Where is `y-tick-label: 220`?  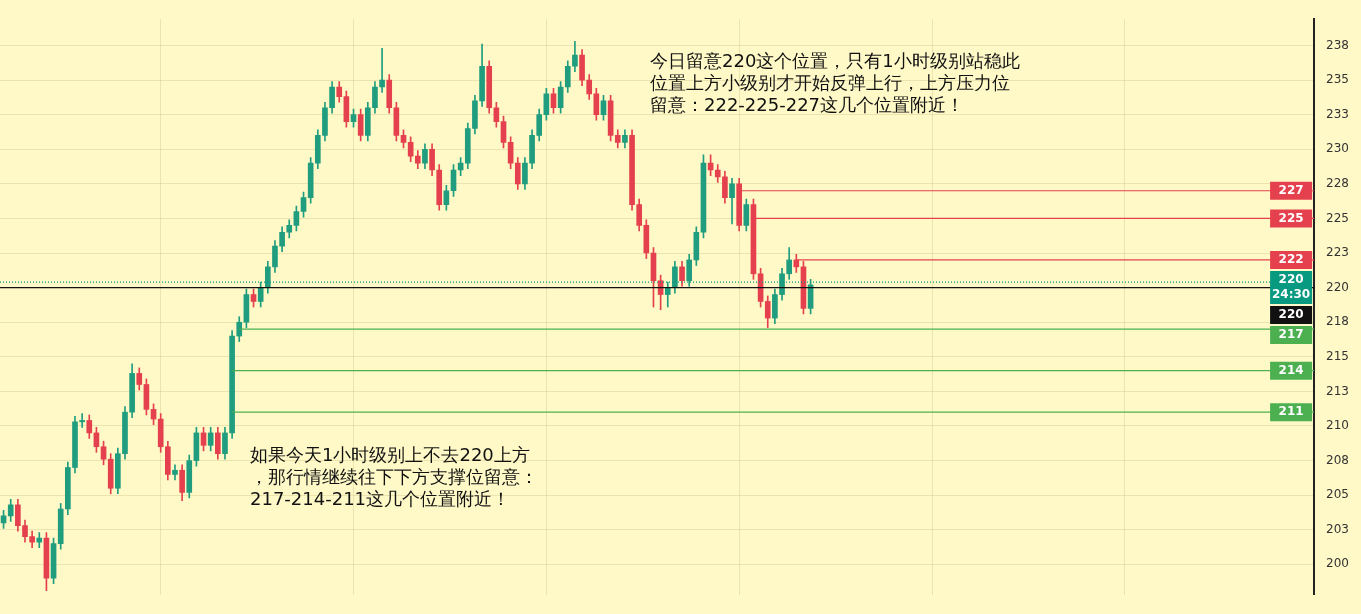 y-tick-label: 220 is located at coordinates (1337, 286).